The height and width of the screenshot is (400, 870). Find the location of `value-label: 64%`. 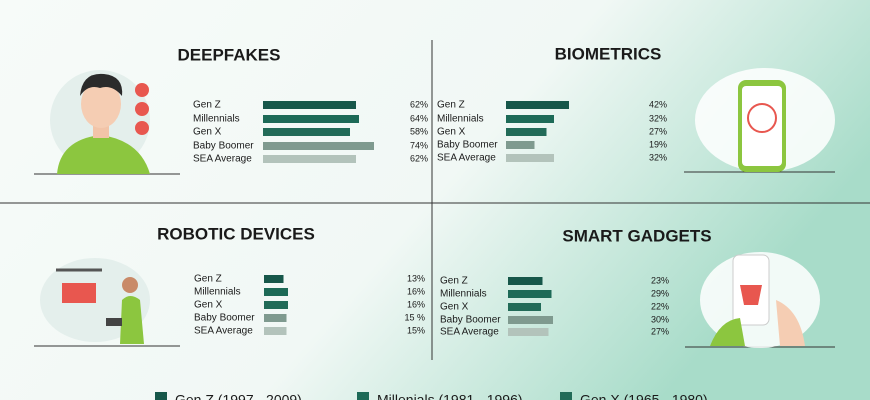

value-label: 64% is located at coordinates (419, 118).